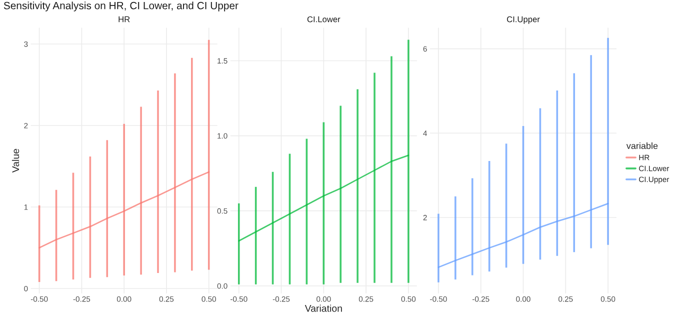 The image size is (685, 326). What do you see at coordinates (523, 20) in the screenshot?
I see `chart-title: CI.Upper` at bounding box center [523, 20].